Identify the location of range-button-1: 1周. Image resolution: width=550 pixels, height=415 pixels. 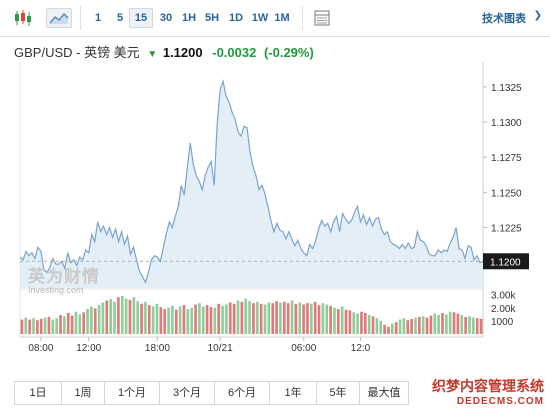
(83, 393).